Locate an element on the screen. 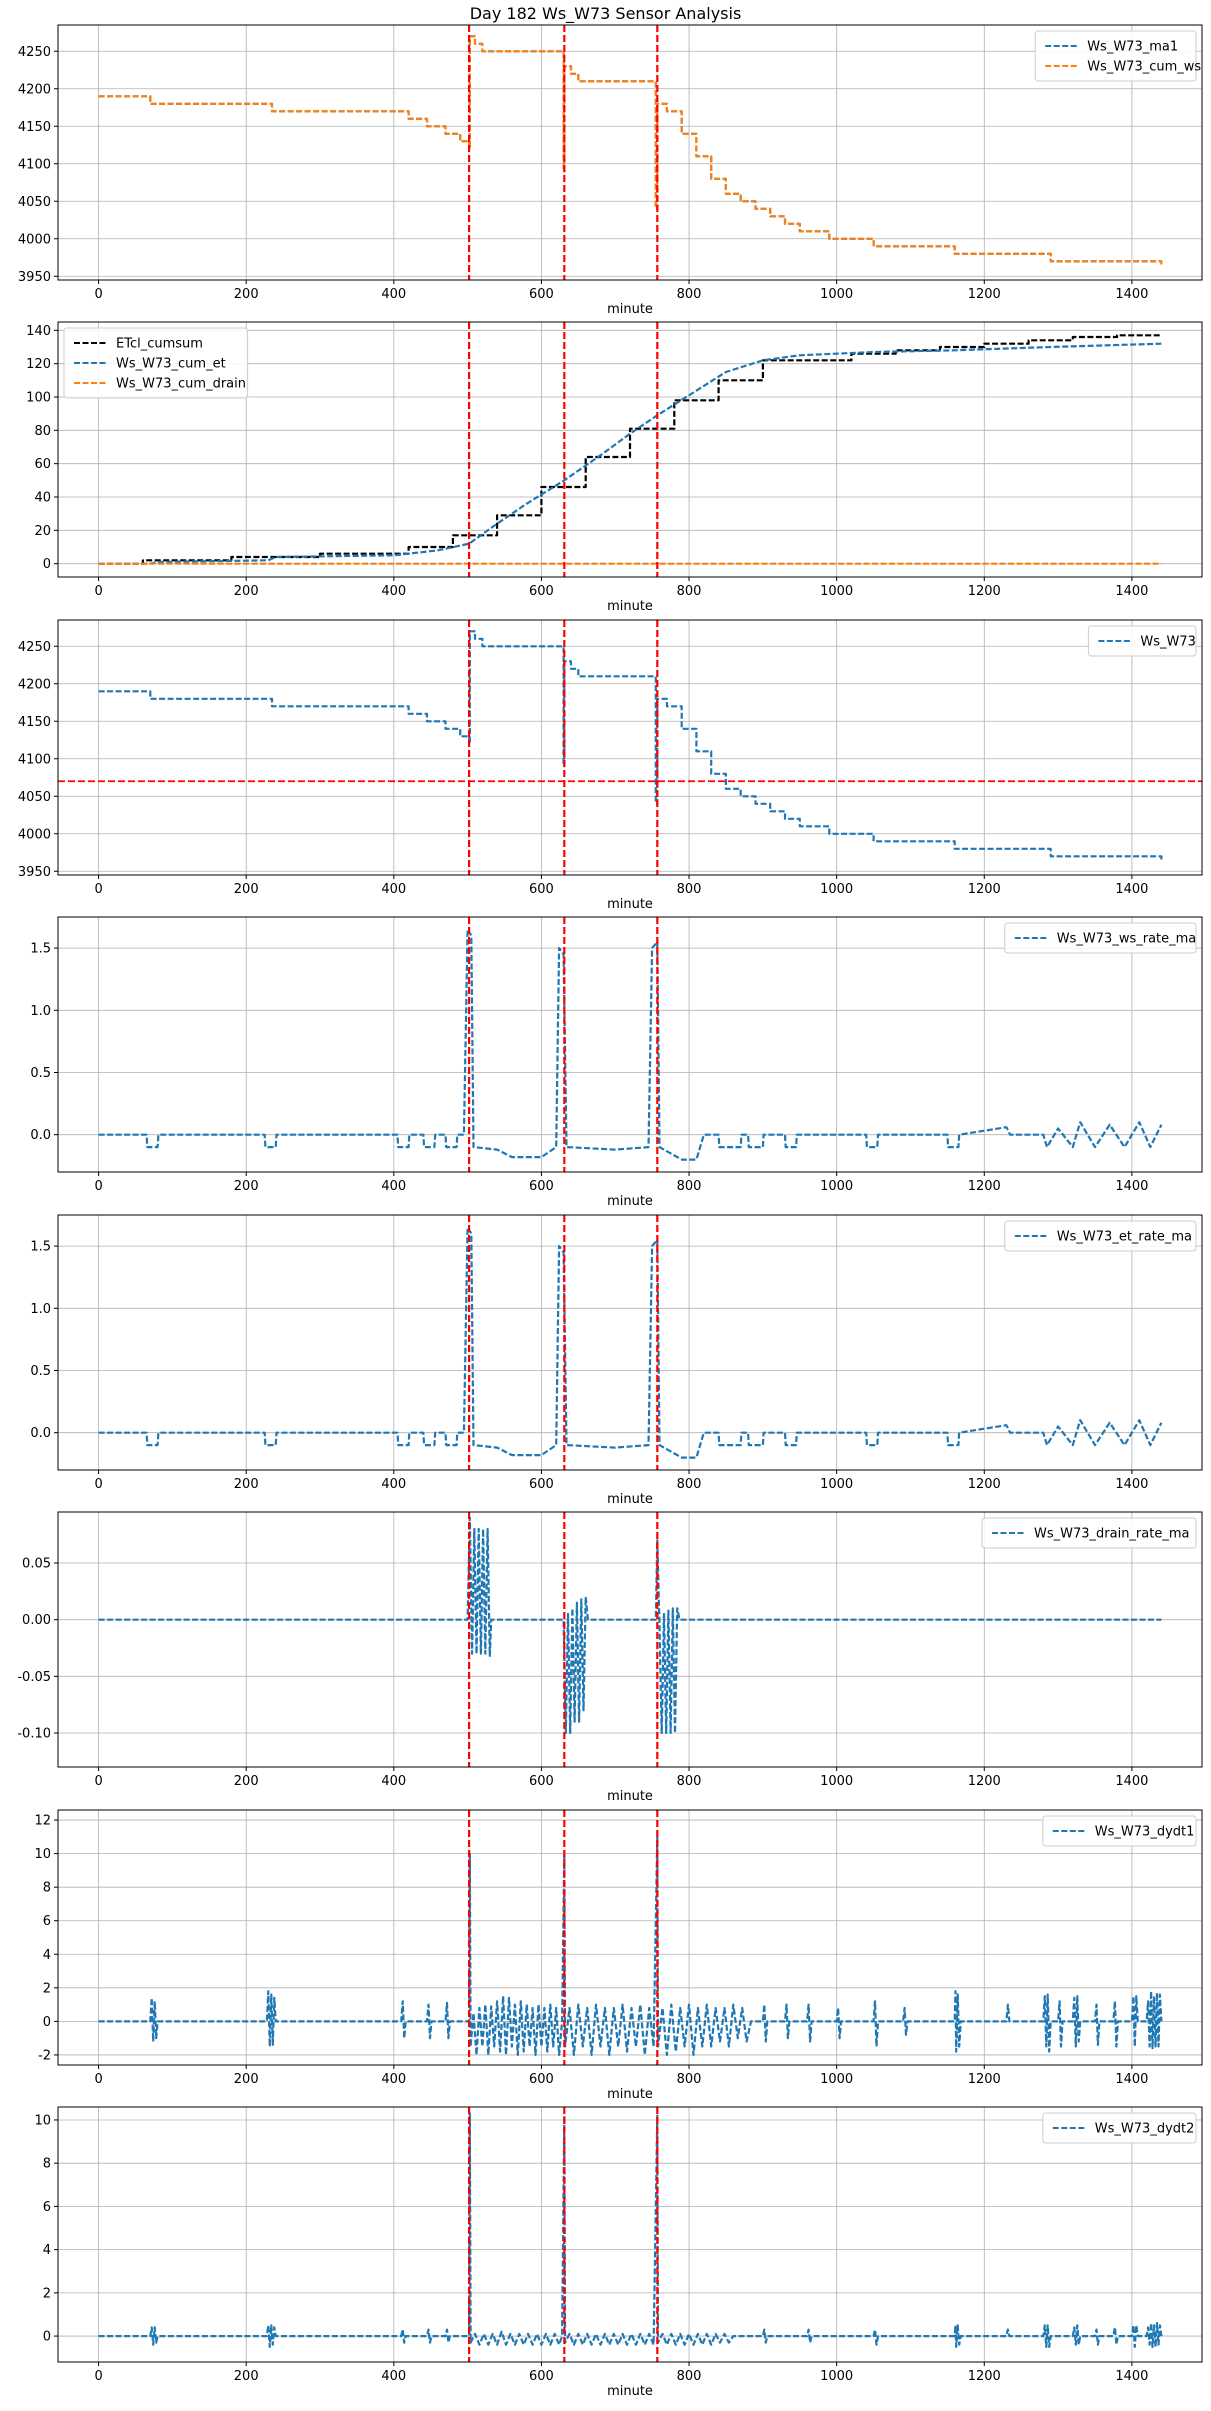  legend: Ws_W73_drain_rate_ma is located at coordinates (1089, 1533).